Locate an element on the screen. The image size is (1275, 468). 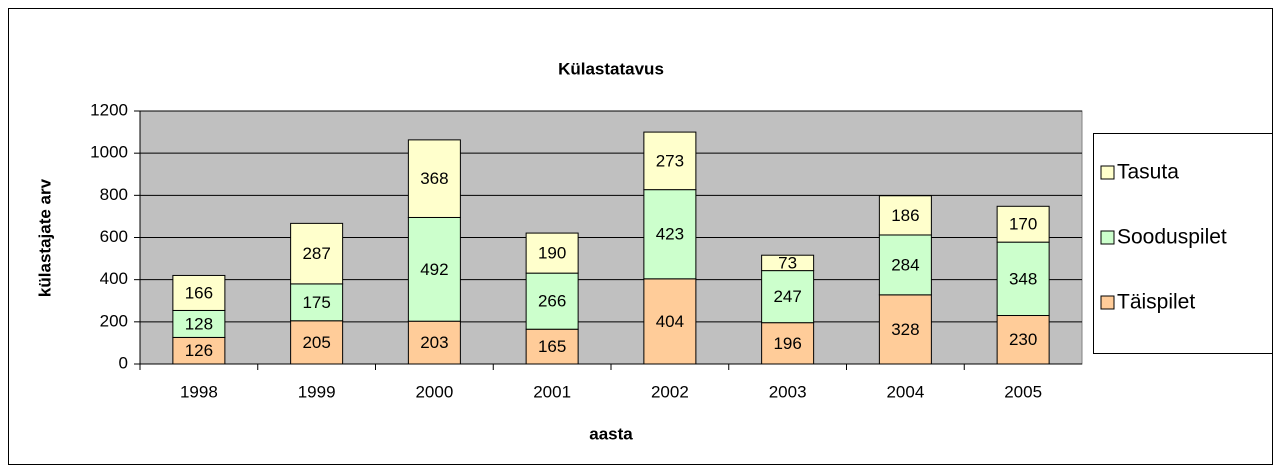
y-tick-label: 1200 is located at coordinates (109, 109).